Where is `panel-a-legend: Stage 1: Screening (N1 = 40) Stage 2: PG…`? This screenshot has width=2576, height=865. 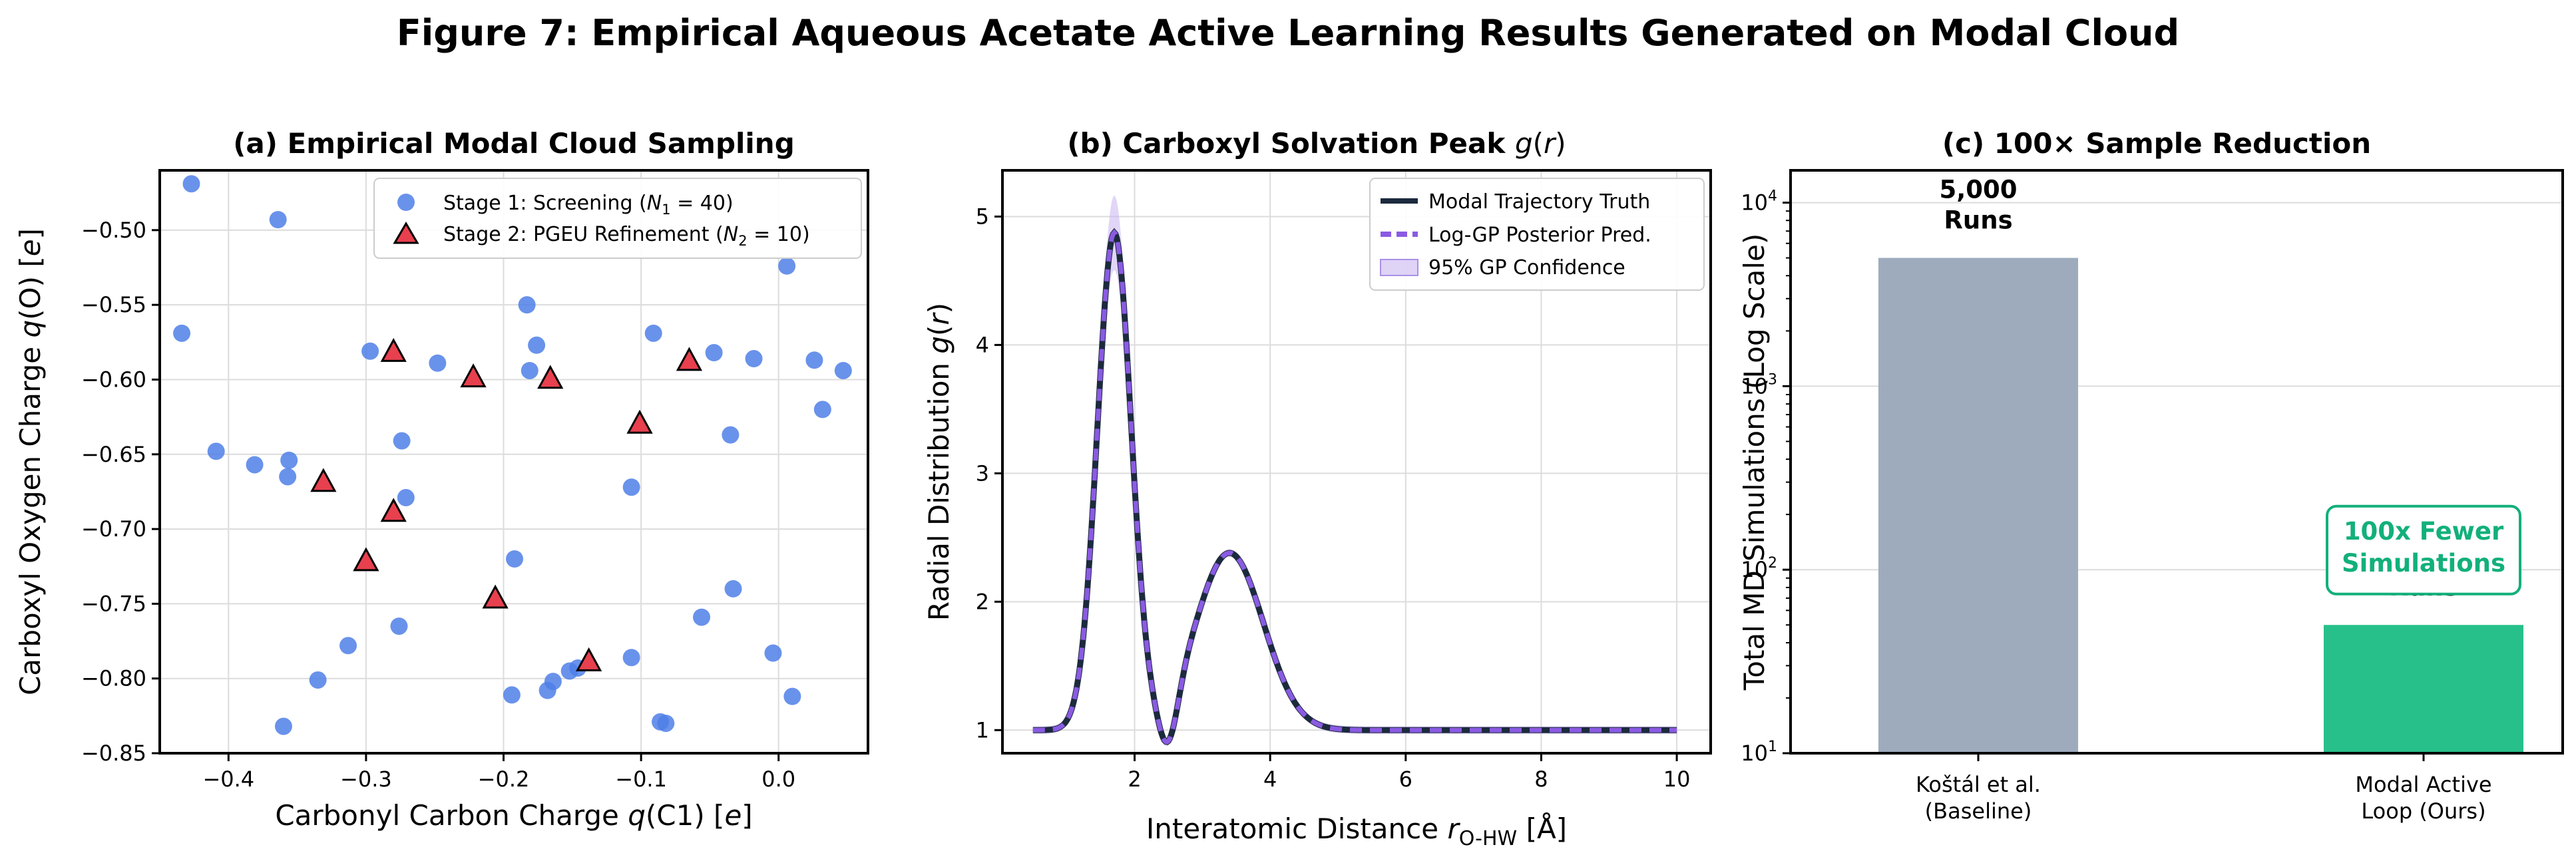 panel-a-legend: Stage 1: Screening (N1 = 40) Stage 2: PG… is located at coordinates (617, 218).